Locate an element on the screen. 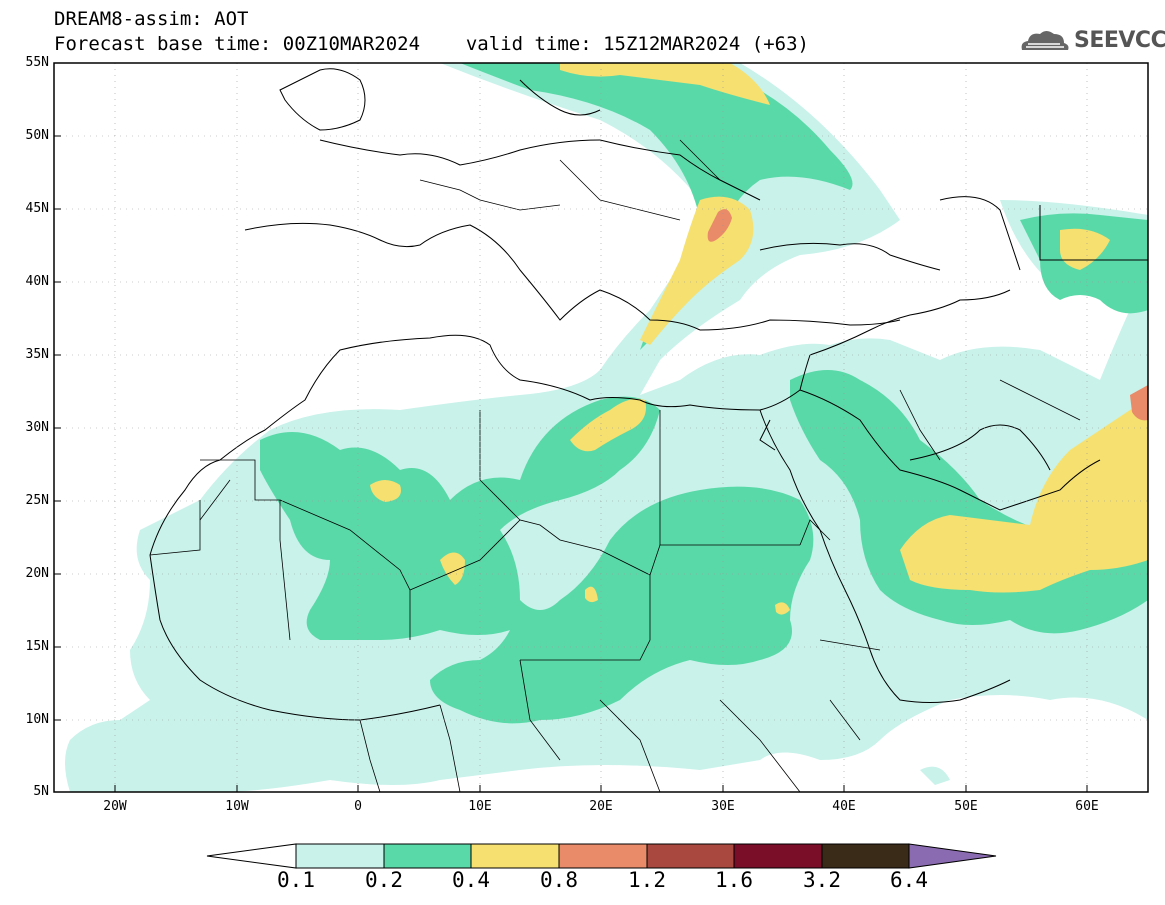 This screenshot has width=1165, height=905. lon-label-0: 0 is located at coordinates (358, 806).